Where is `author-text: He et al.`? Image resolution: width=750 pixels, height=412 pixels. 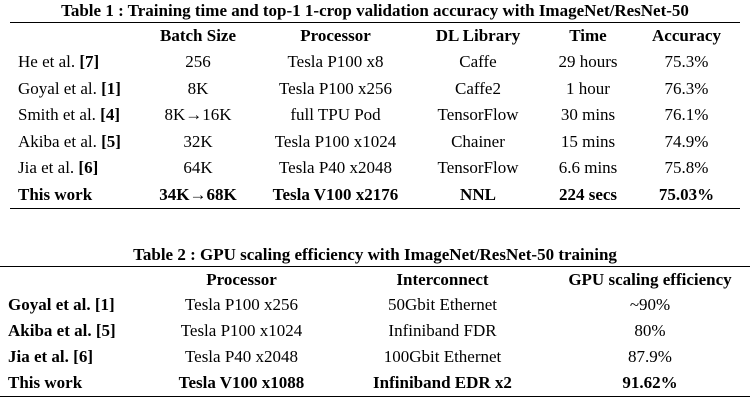 author-text: He et al. is located at coordinates (49, 62).